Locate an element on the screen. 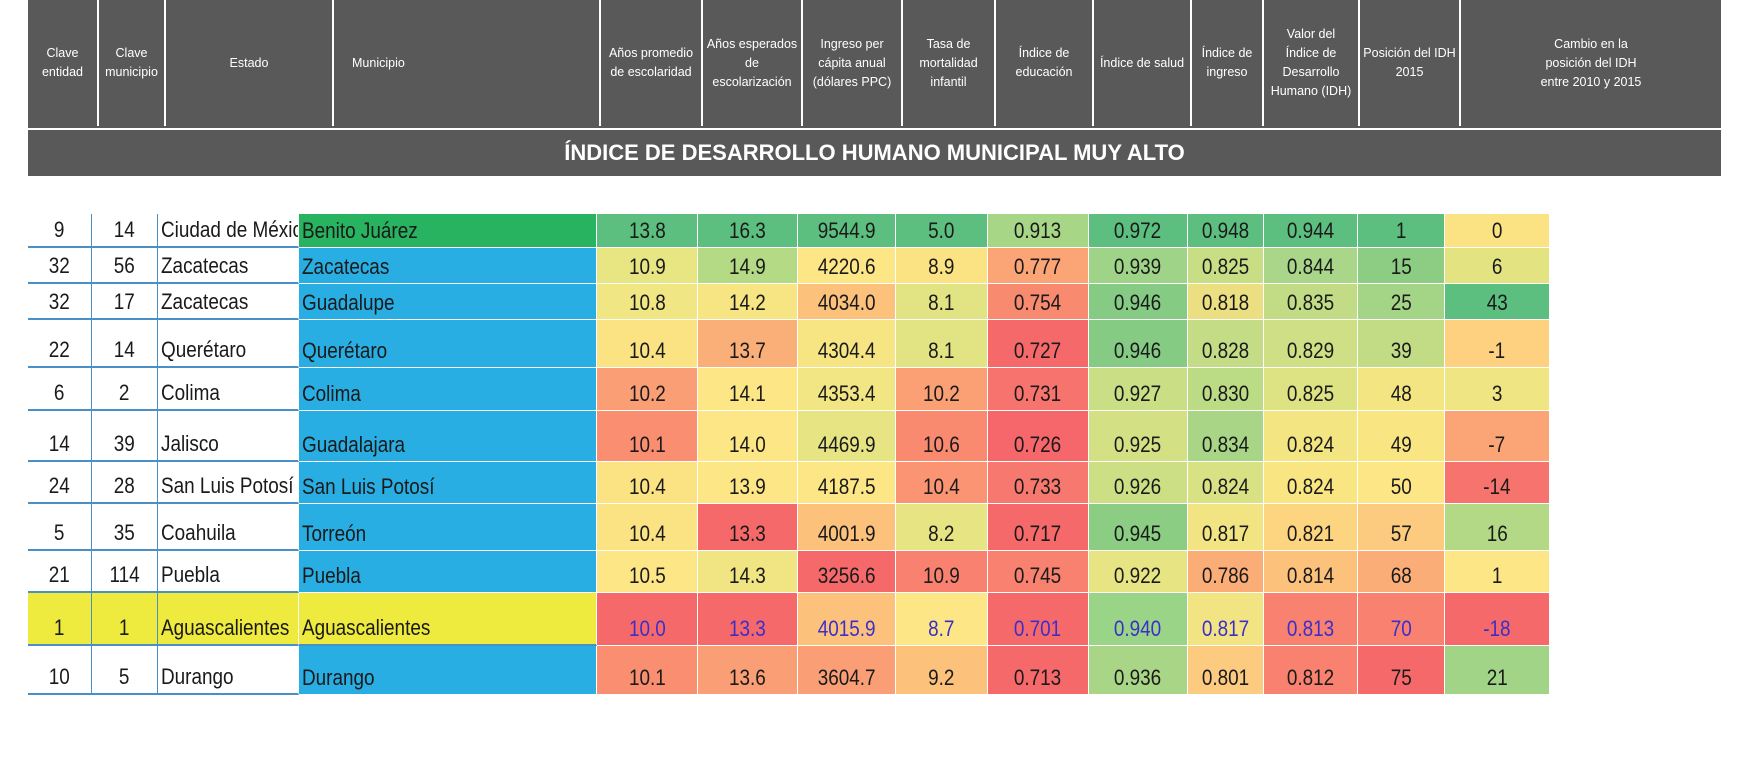  cell-cambio: -18 is located at coordinates (1497, 619).